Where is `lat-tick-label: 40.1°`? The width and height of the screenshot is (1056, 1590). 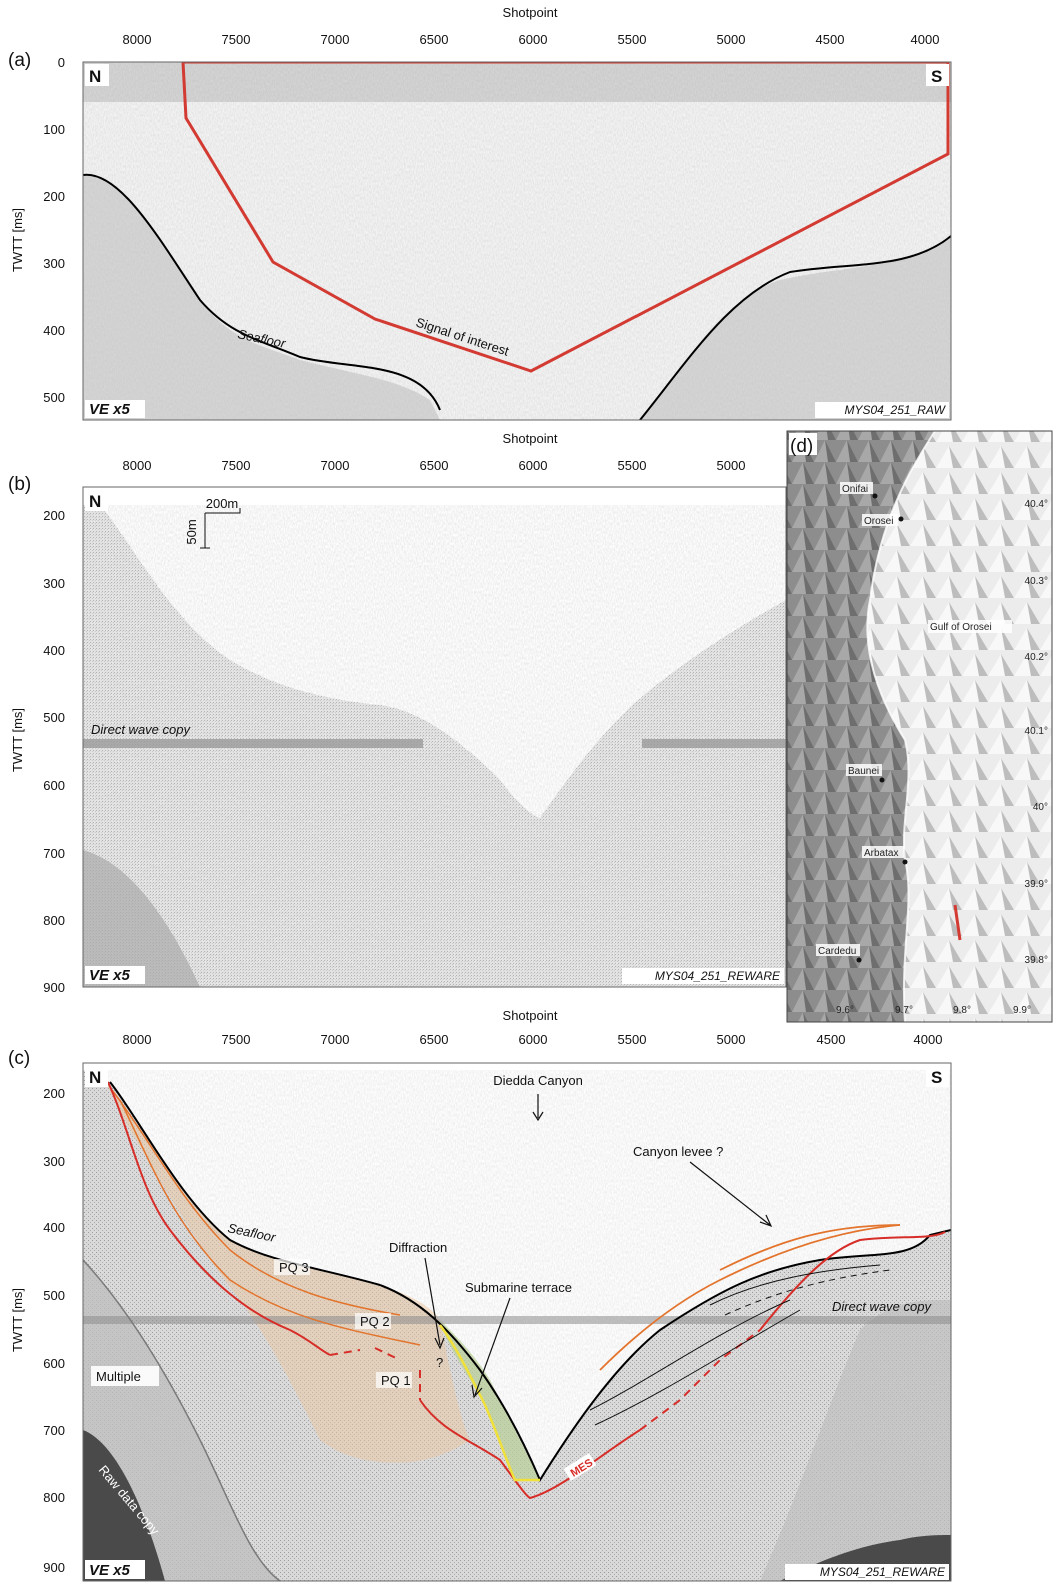
lat-tick-label: 40.1° is located at coordinates (1036, 731).